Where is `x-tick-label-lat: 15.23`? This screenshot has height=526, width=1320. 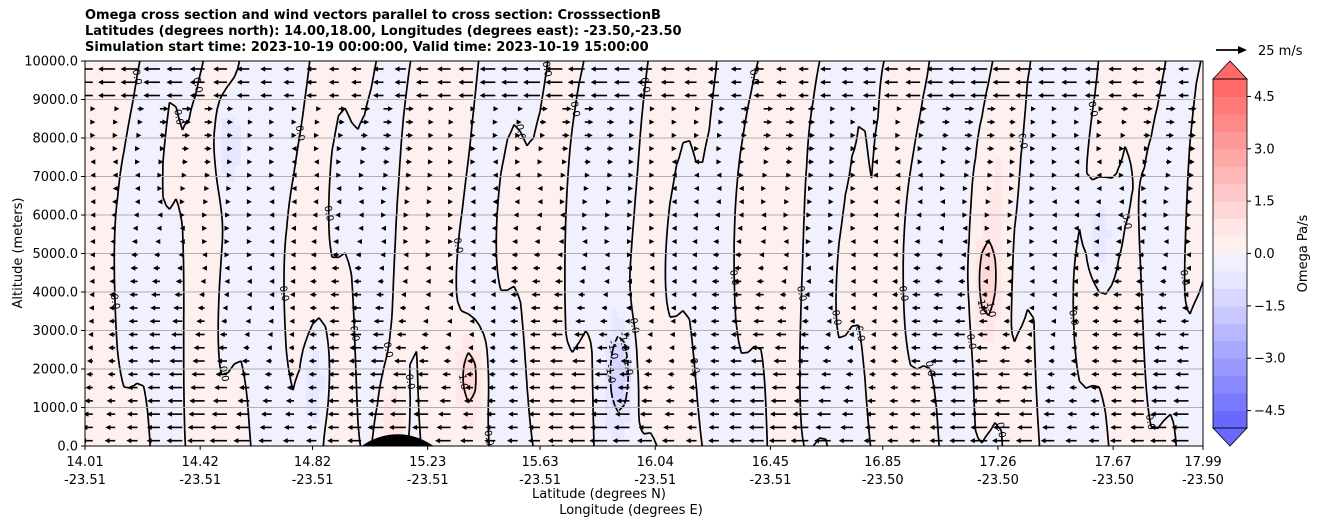 x-tick-label-lat: 15.23 is located at coordinates (427, 462).